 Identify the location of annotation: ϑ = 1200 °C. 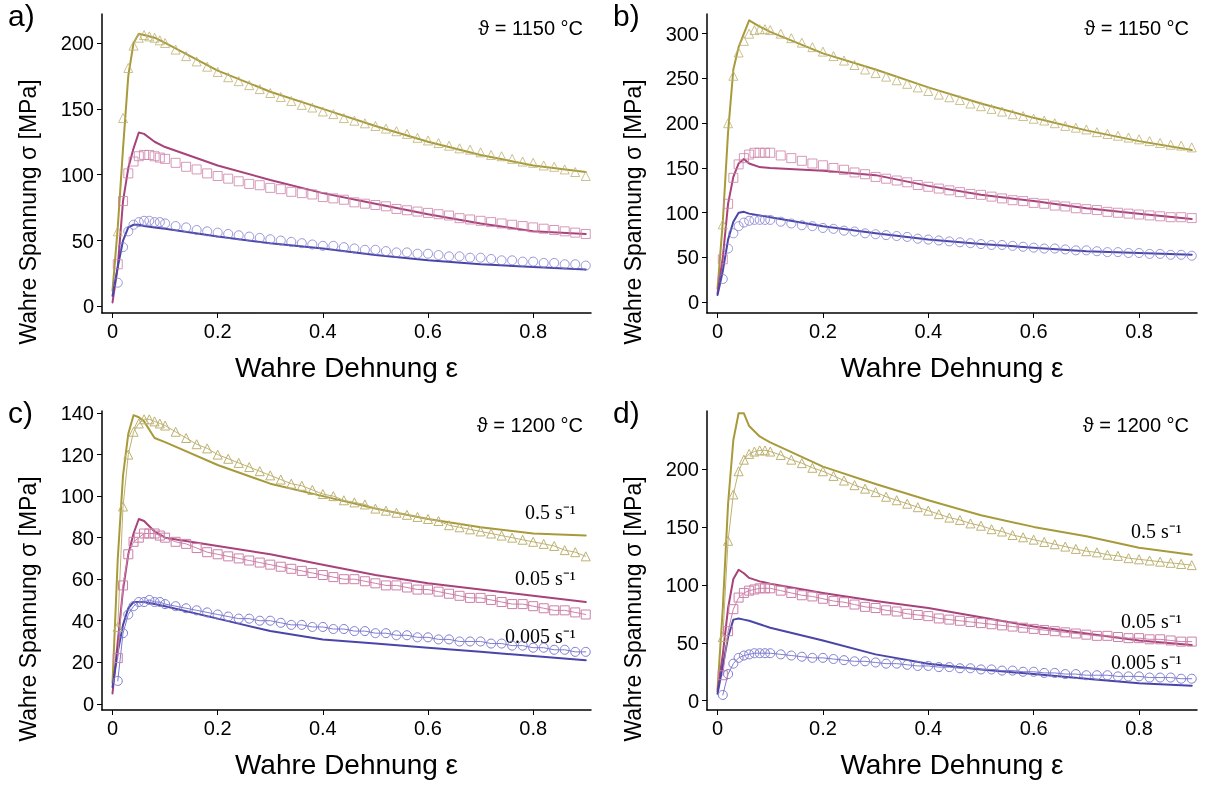
(530, 425).